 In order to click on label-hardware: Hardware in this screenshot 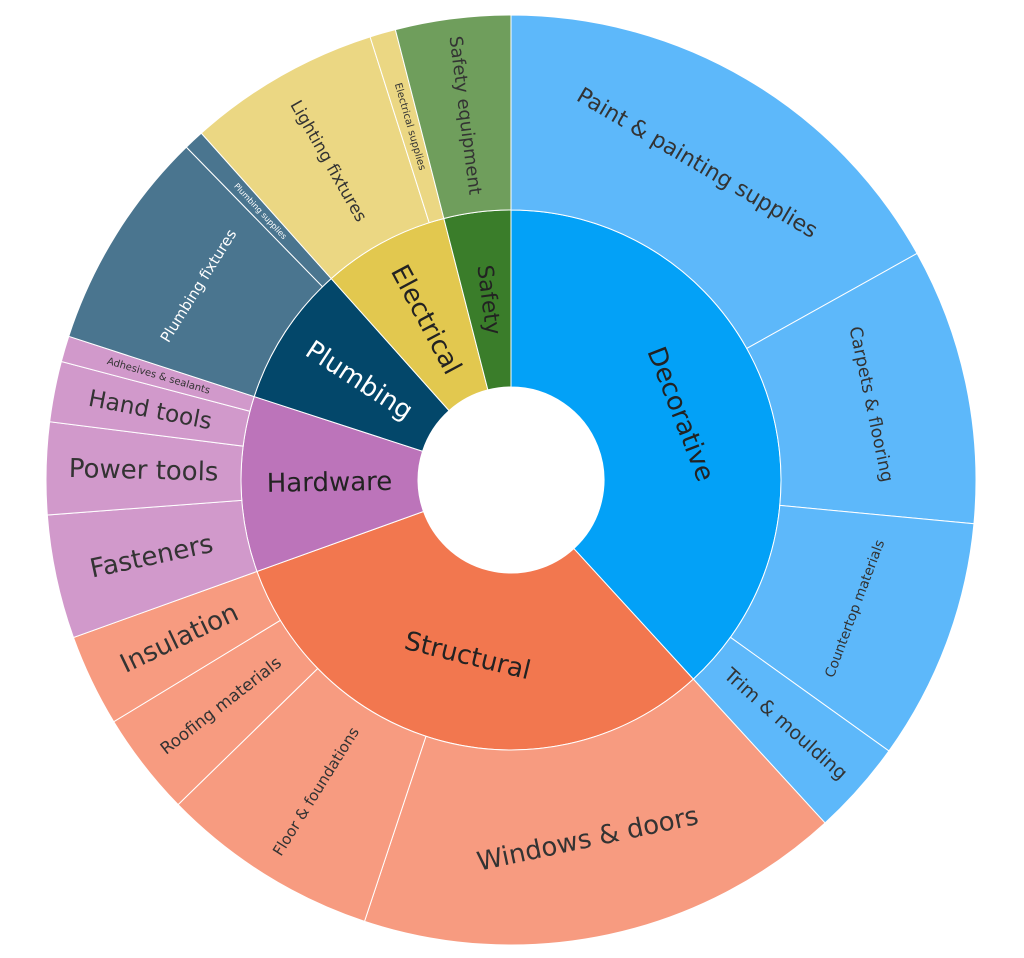, I will do `click(330, 483)`.